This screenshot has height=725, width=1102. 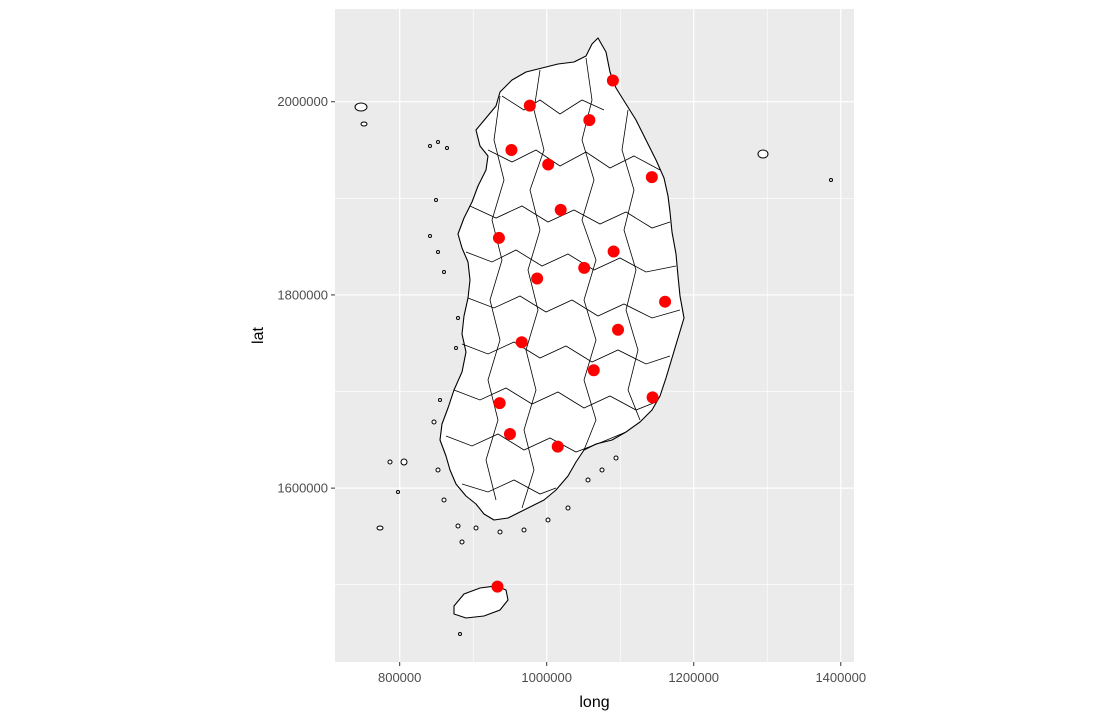 What do you see at coordinates (302, 488) in the screenshot?
I see `y-tick-label: 1600000` at bounding box center [302, 488].